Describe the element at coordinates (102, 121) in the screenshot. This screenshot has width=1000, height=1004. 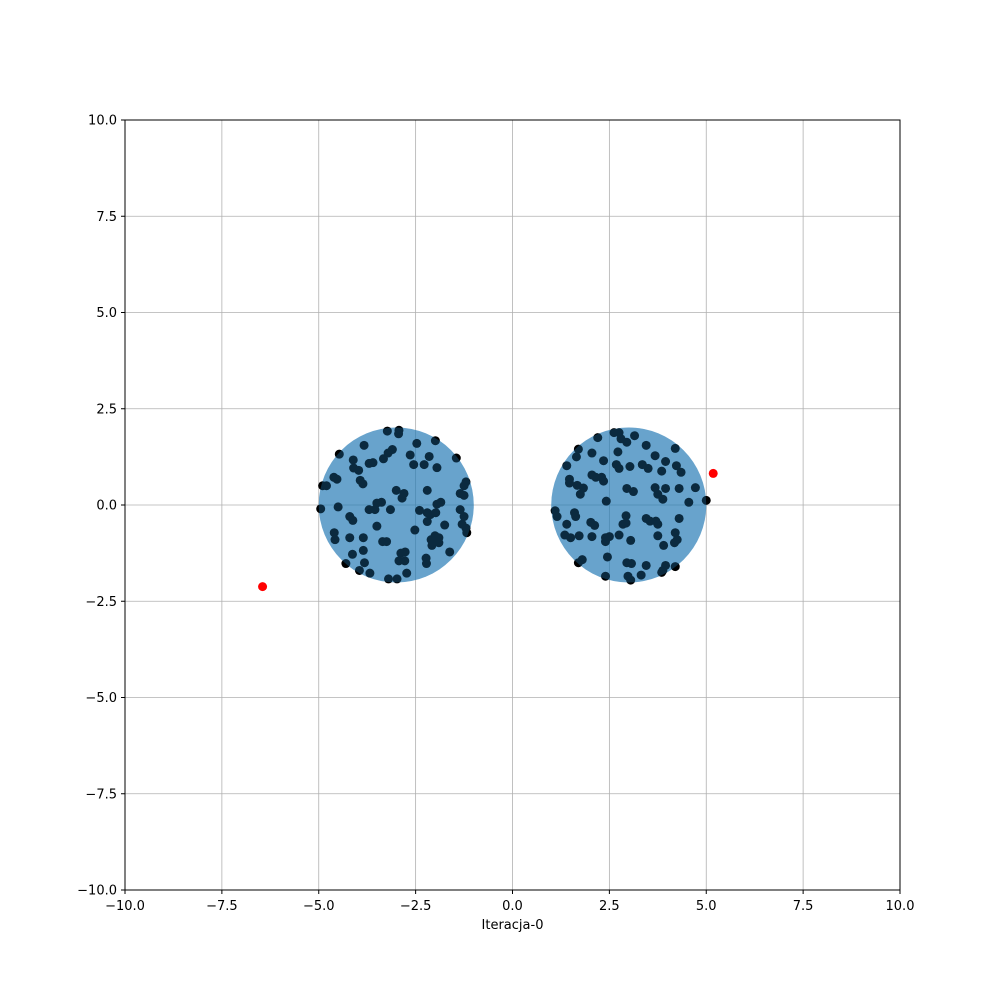
I see `y-tick-label: 10.0` at that location.